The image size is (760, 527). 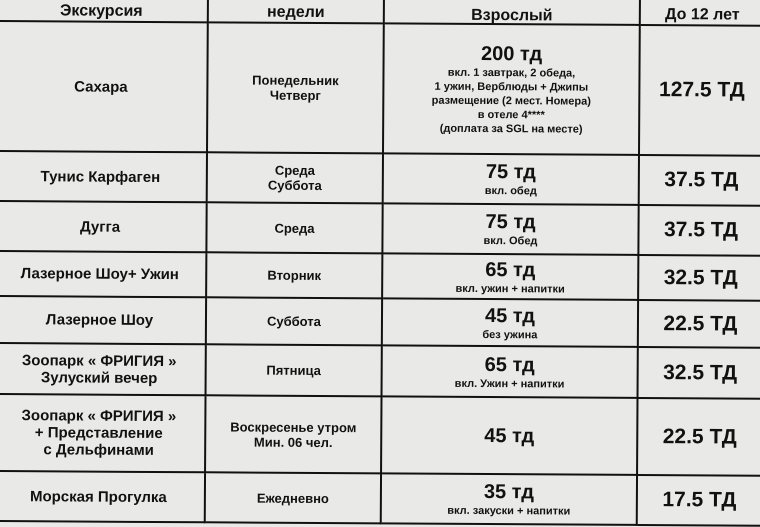 I want to click on excursion-days: Среда Суббота, so click(x=294, y=178).